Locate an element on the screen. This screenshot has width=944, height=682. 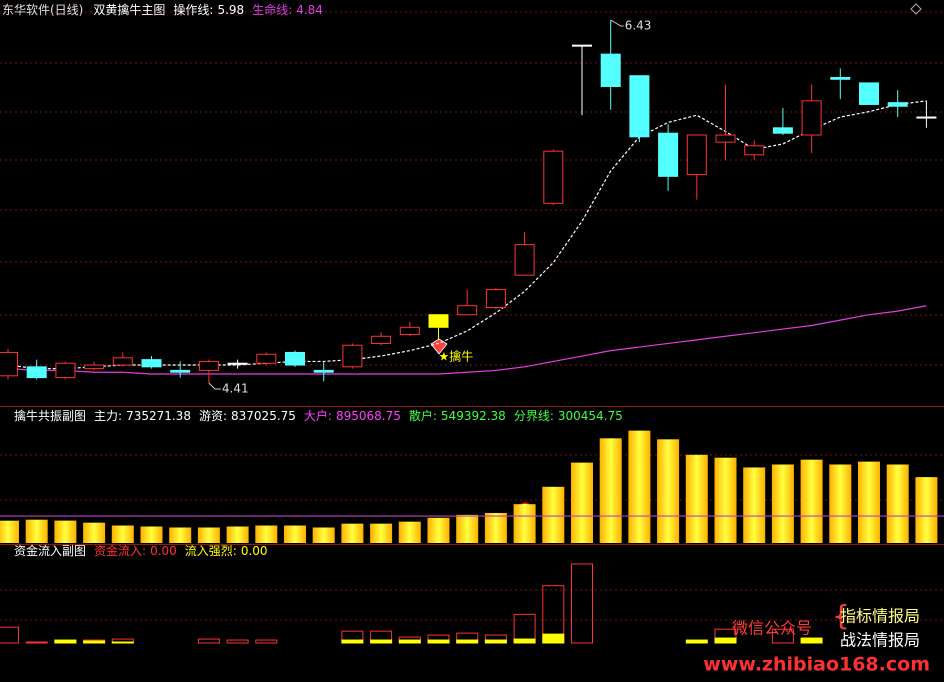
watermark-label: 微信公众号 is located at coordinates (772, 628).